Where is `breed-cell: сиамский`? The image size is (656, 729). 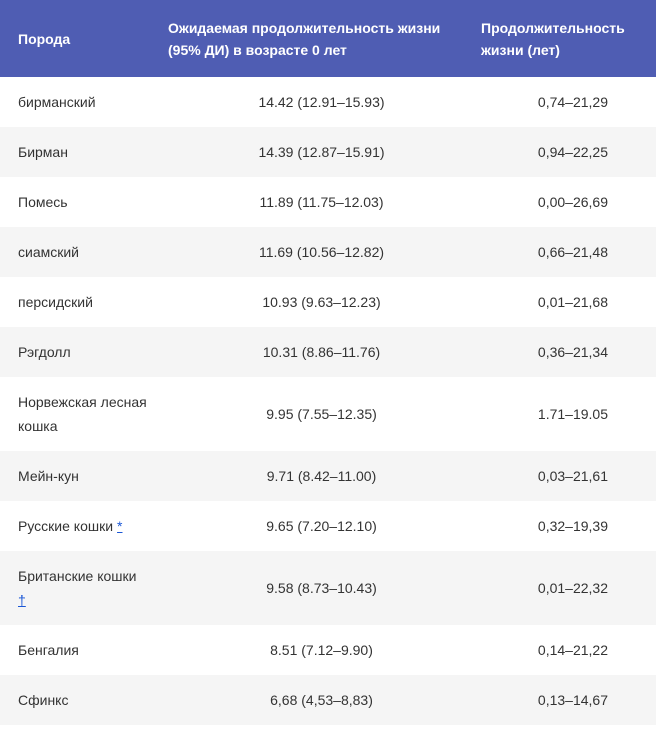
breed-cell: сиамский is located at coordinates (48, 252).